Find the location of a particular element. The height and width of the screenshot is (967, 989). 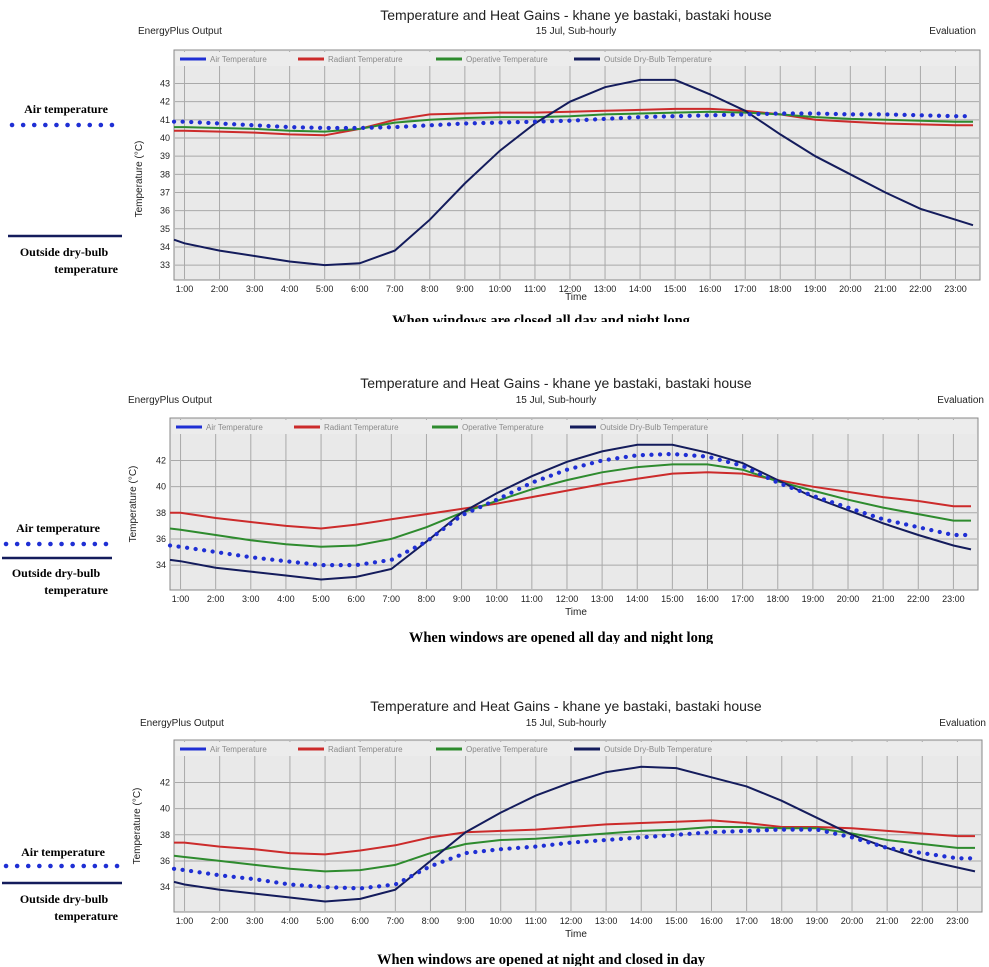

y-tick-label: 34 is located at coordinates (165, 887).